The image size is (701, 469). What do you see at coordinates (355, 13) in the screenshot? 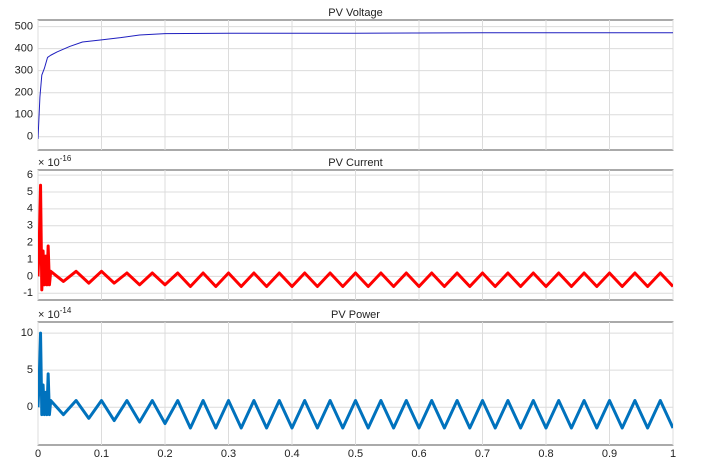
I see `subplot-title: PV Voltage` at bounding box center [355, 13].